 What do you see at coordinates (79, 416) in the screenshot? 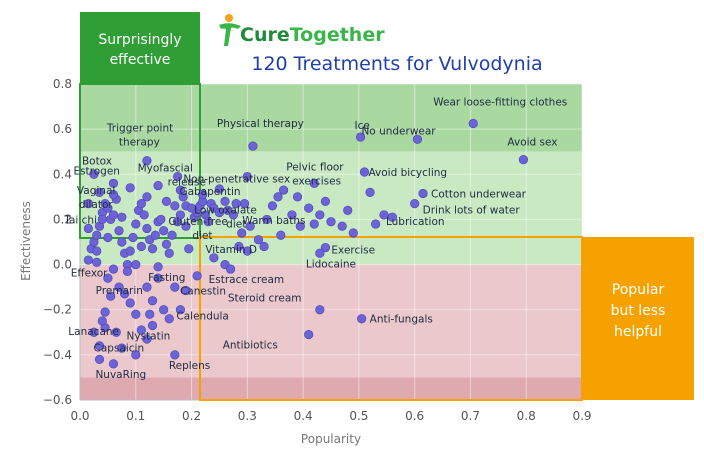
I see `x-tick-label: 0.0` at bounding box center [79, 416].